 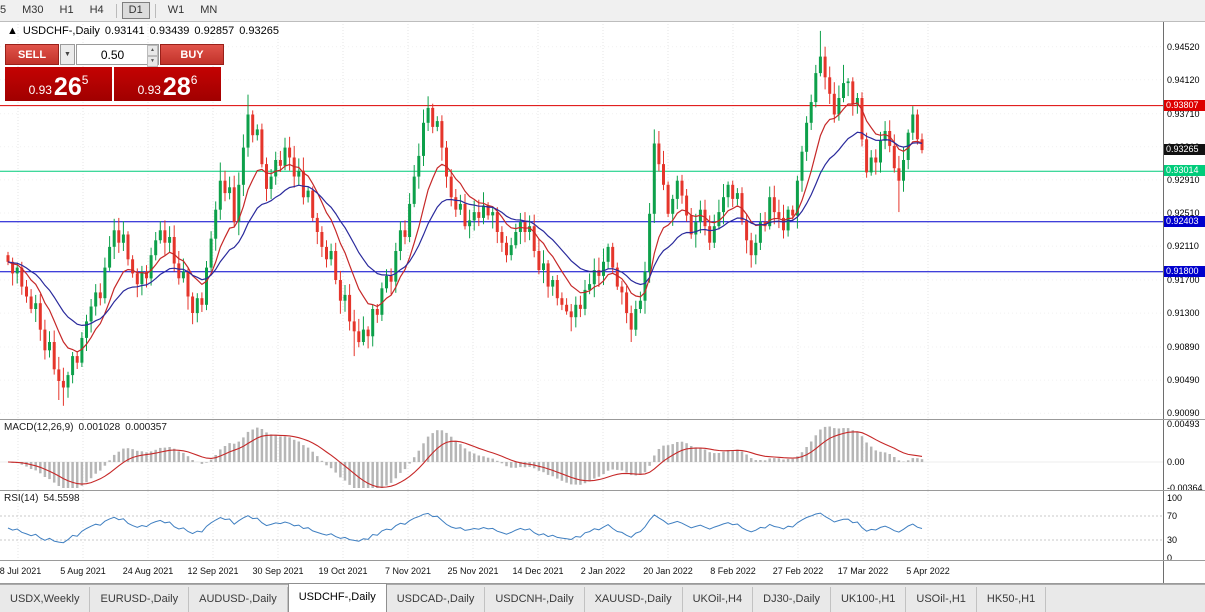 What do you see at coordinates (67, 54) in the screenshot?
I see `volume-presets-dropdown: ▼` at bounding box center [67, 54].